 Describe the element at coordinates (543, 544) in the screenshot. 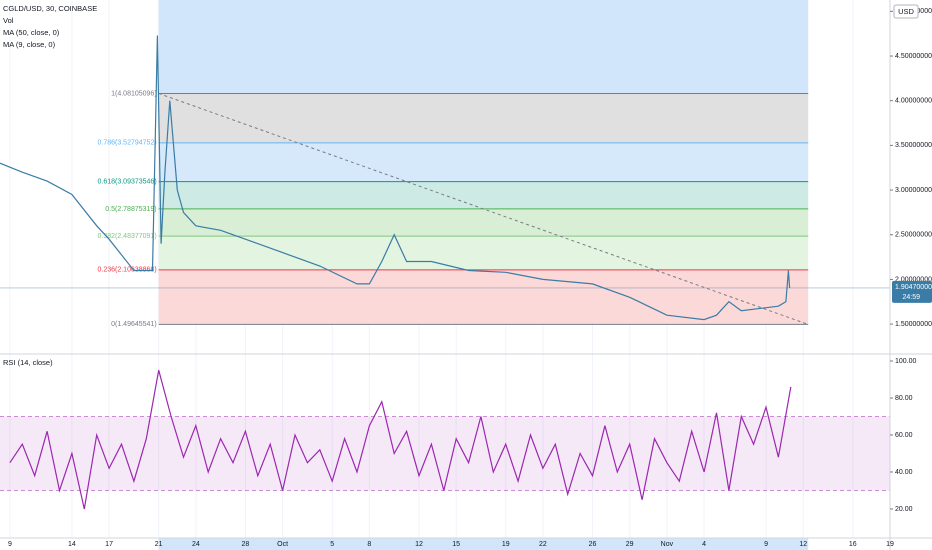

I see `x-tick-label: 22` at that location.